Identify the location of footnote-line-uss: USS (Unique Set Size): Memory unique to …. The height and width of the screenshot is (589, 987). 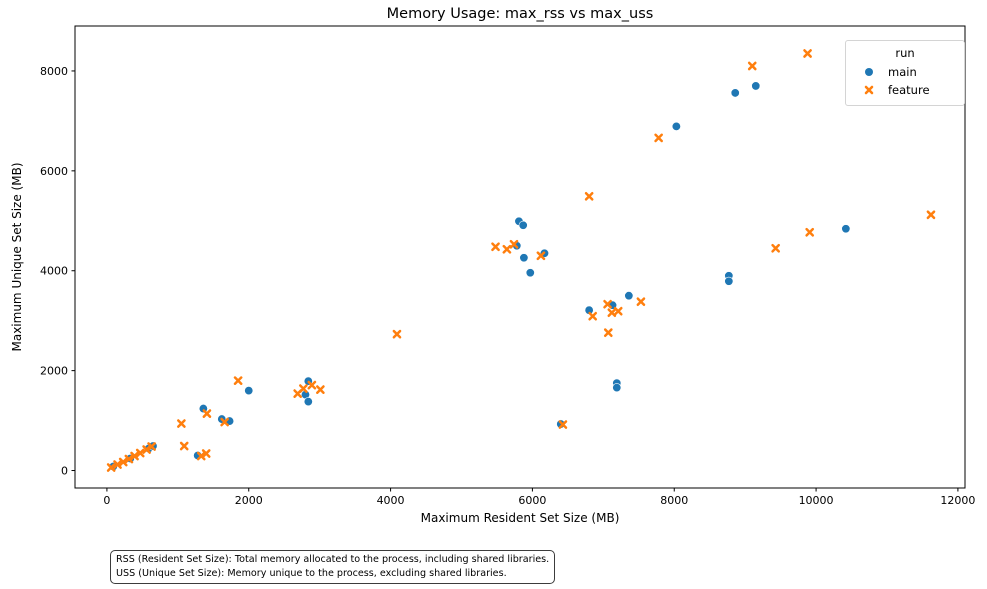
(311, 573).